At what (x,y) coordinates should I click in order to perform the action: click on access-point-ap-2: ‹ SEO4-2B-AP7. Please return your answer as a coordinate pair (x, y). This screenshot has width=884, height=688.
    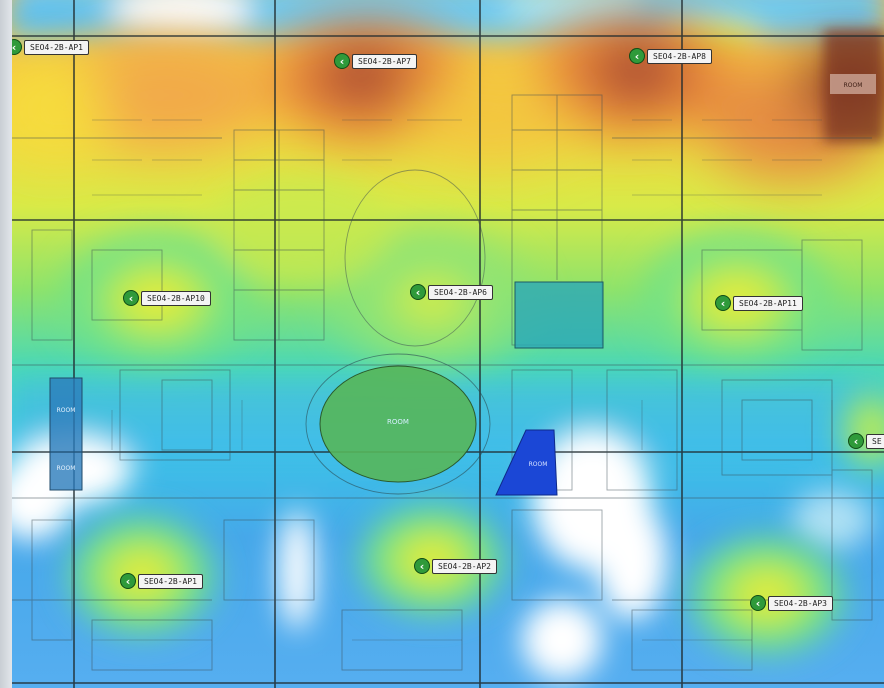
    Looking at the image, I should click on (375, 61).